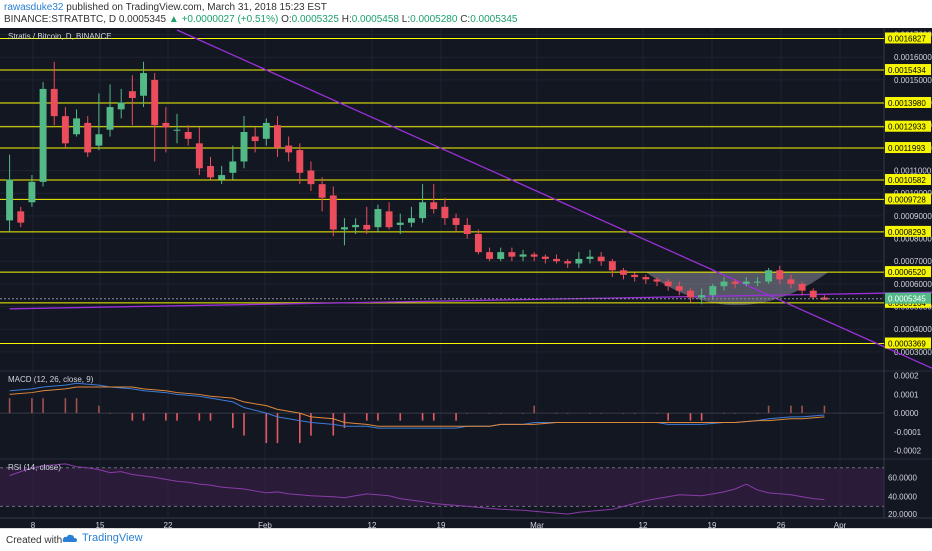  Describe the element at coordinates (913, 329) in the screenshot. I see `y-tick-label: 0.0004000` at that location.